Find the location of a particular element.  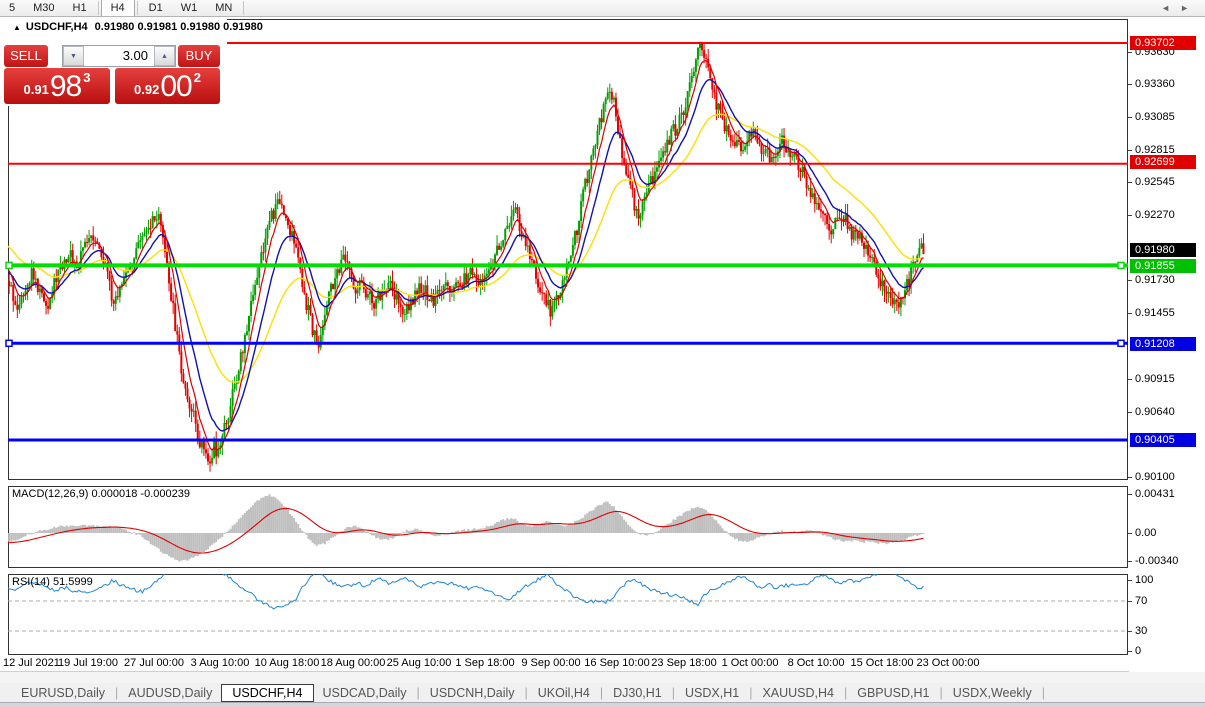

price-badge: 0.91980 is located at coordinates (1163, 250).